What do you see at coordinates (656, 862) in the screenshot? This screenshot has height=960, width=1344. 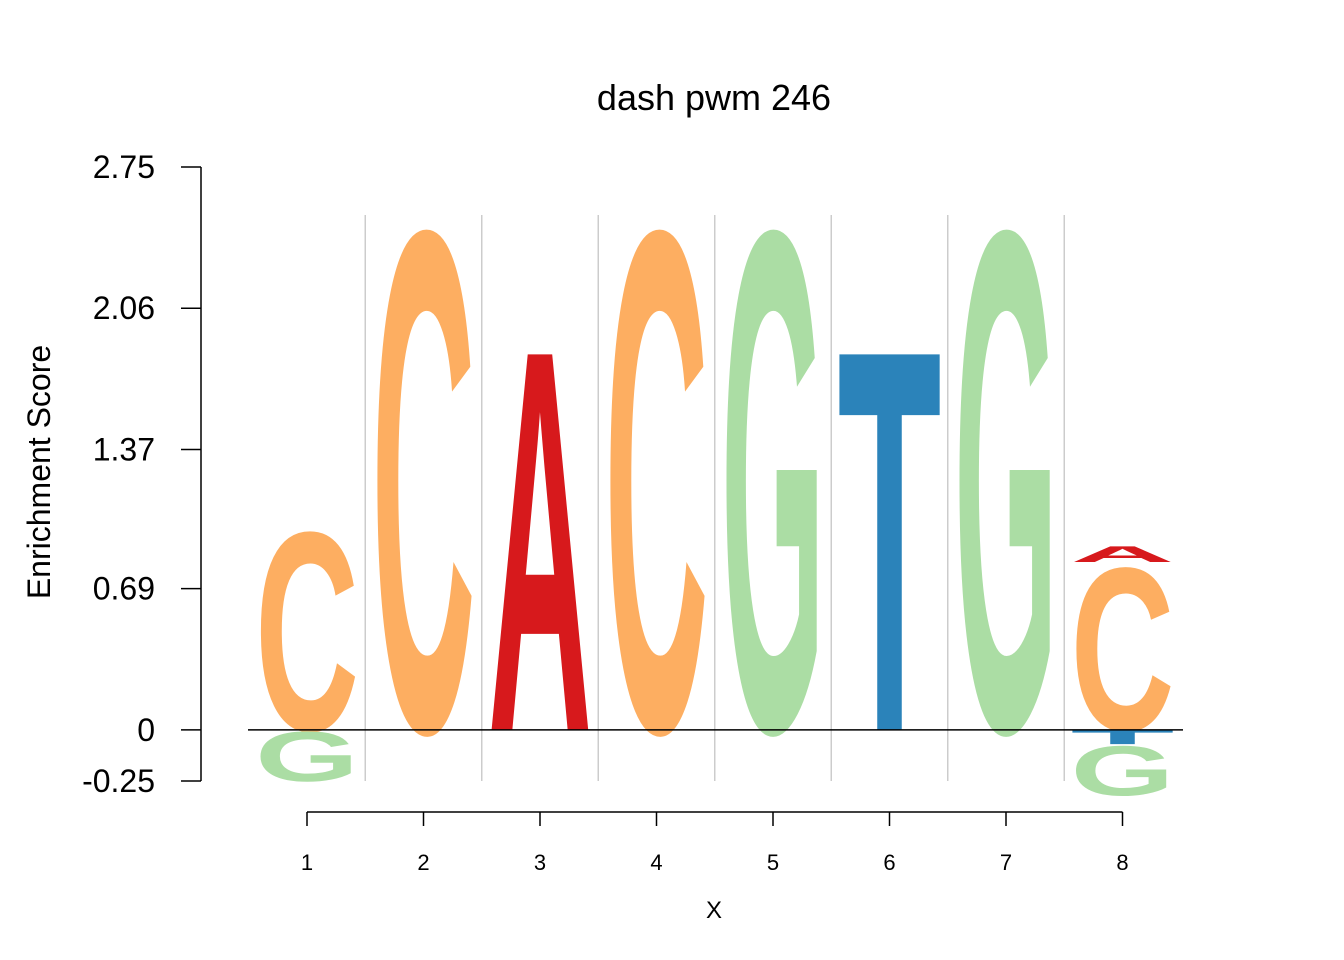 I see `x-tick-label: 4` at bounding box center [656, 862].